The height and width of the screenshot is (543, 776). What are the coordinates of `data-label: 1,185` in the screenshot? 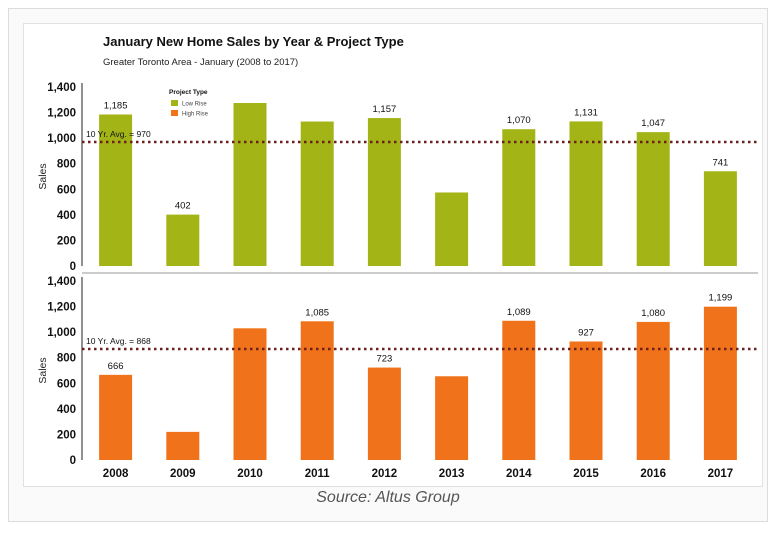 It's located at (116, 105).